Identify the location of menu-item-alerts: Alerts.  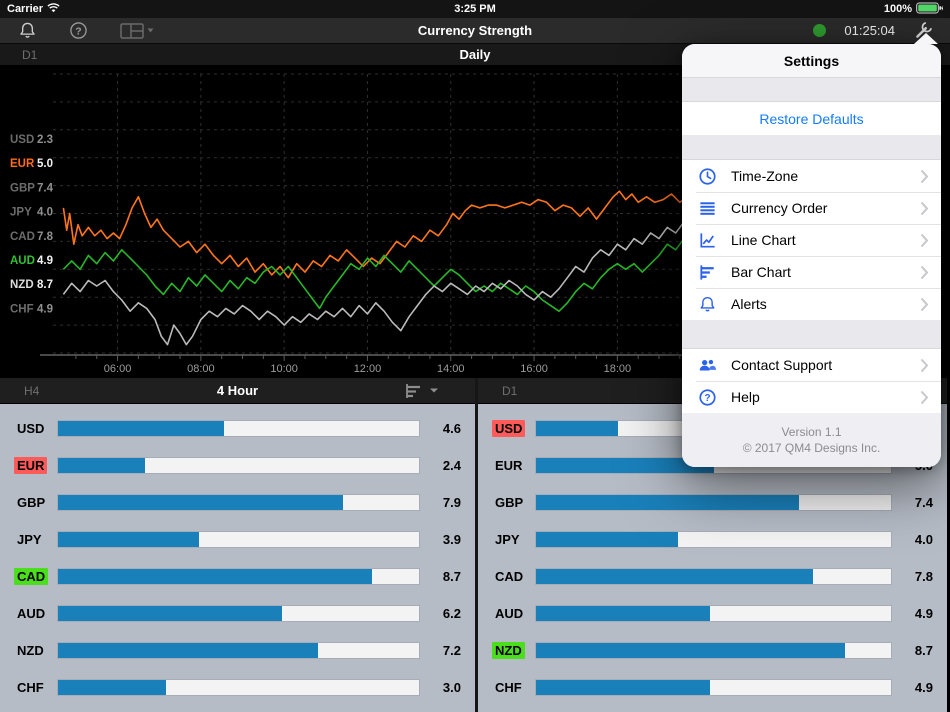
(811, 304).